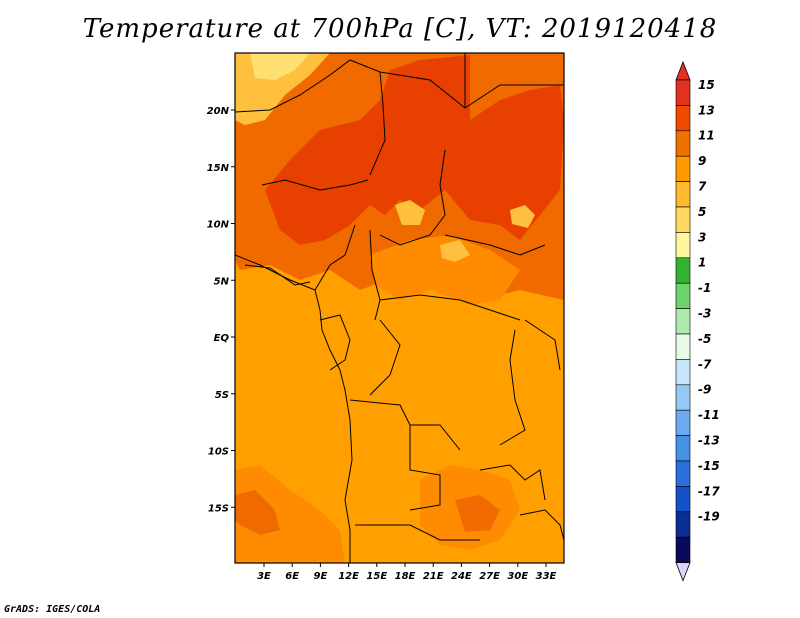 The width and height of the screenshot is (800, 618). I want to click on border-angola-zambia, so click(425, 468).